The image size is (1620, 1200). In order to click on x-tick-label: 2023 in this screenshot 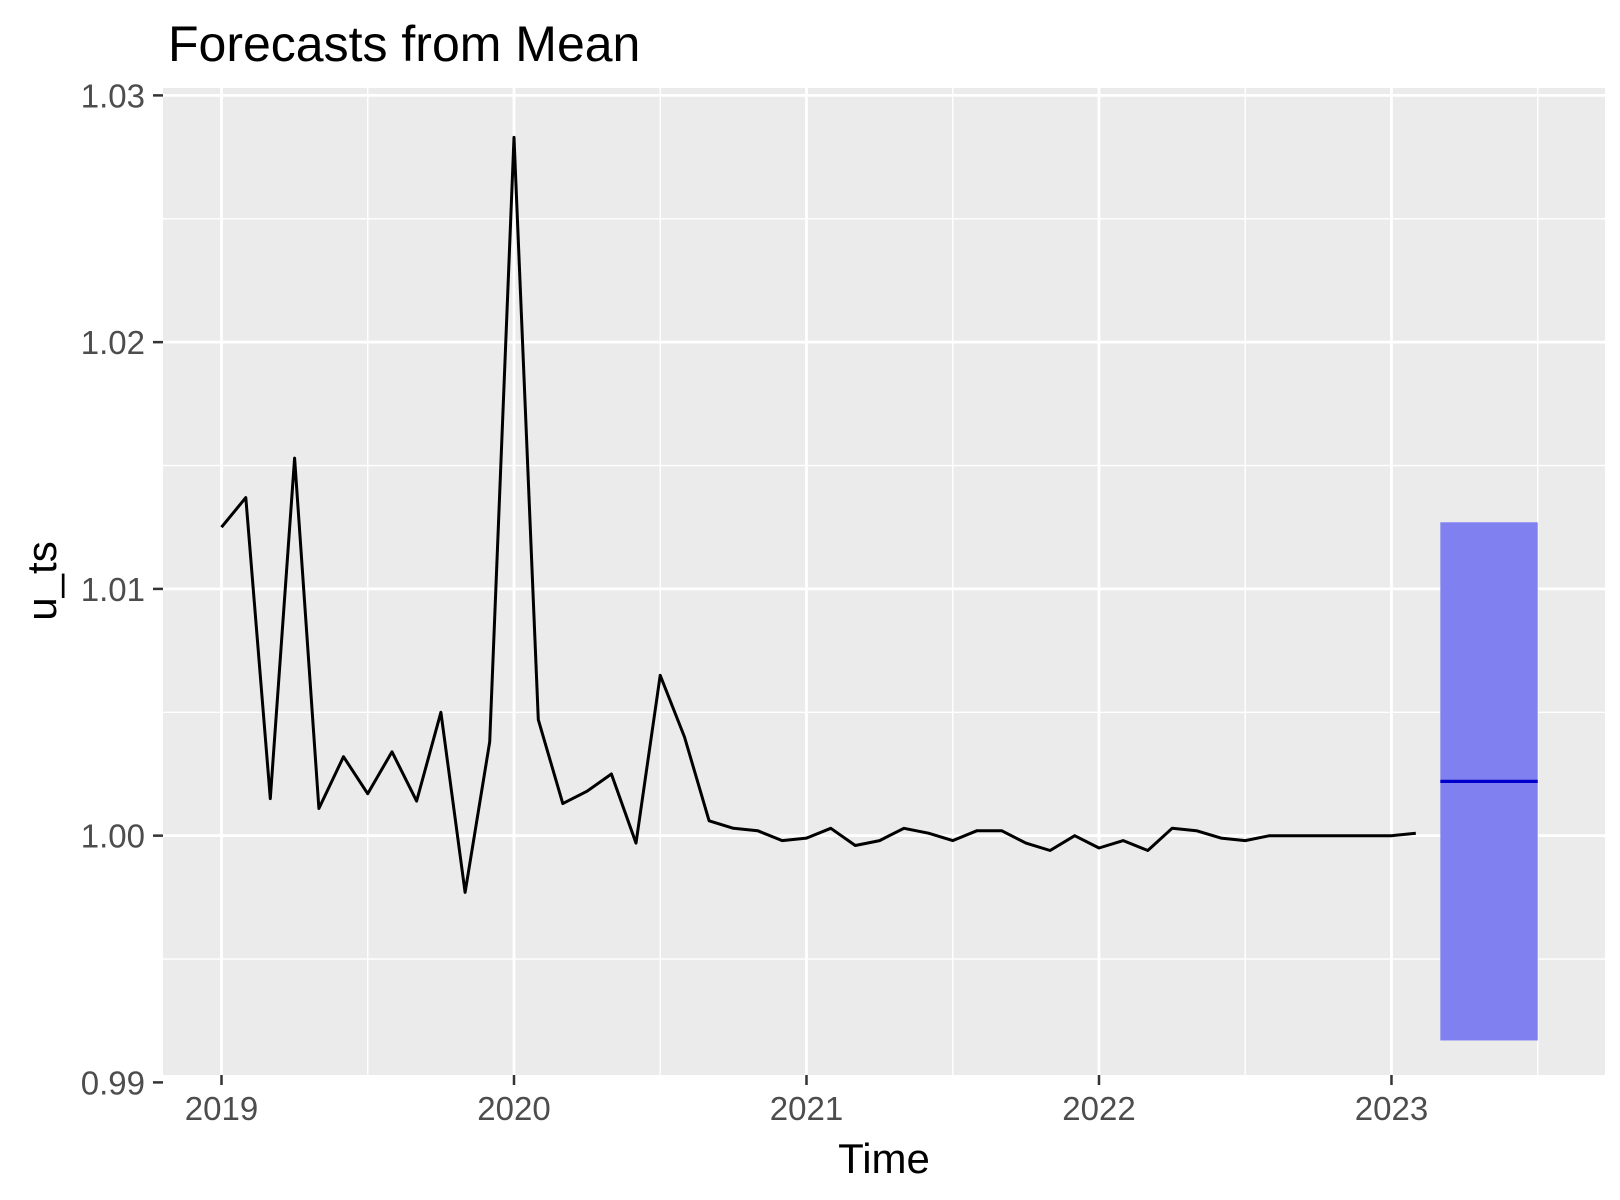, I will do `click(1391, 1108)`.